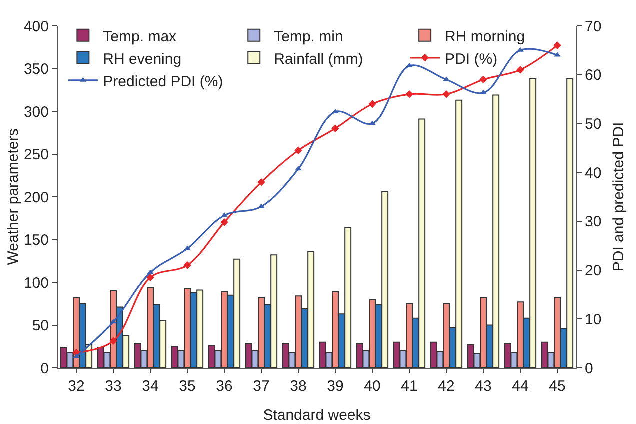  I want to click on y-tick-label: 300, so click(36, 112).